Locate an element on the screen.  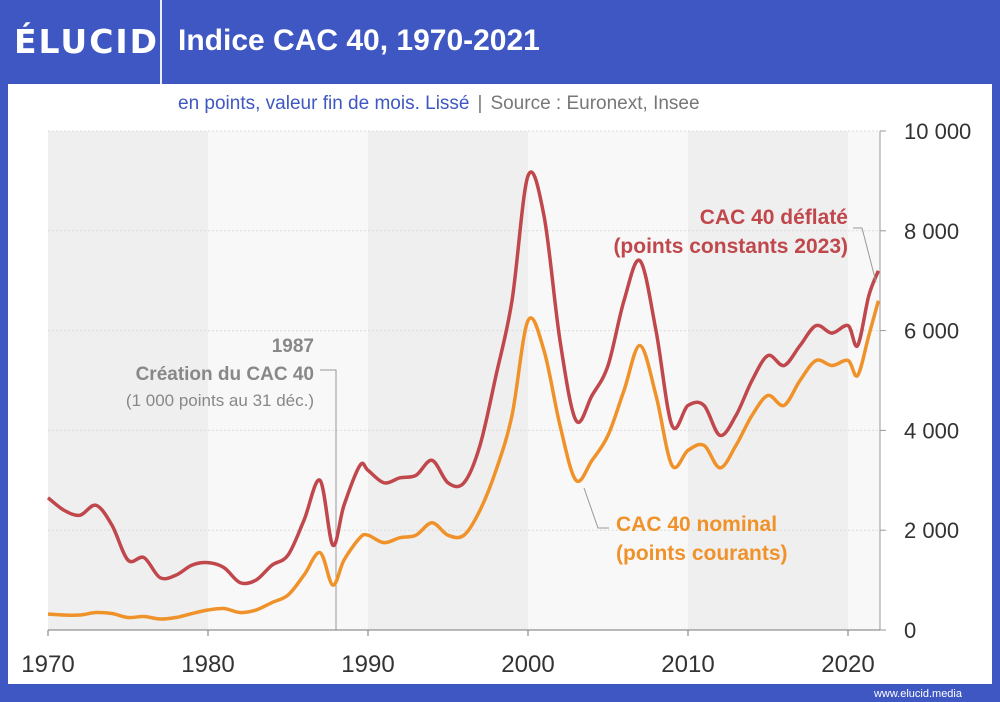
source-text: Source : Euronext, Insee is located at coordinates (595, 103).